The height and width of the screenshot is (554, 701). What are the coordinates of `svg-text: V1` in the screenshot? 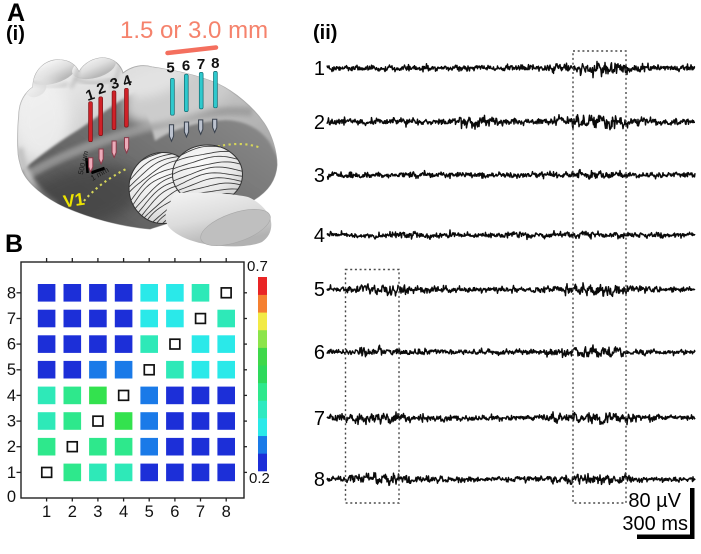 It's located at (74, 200).